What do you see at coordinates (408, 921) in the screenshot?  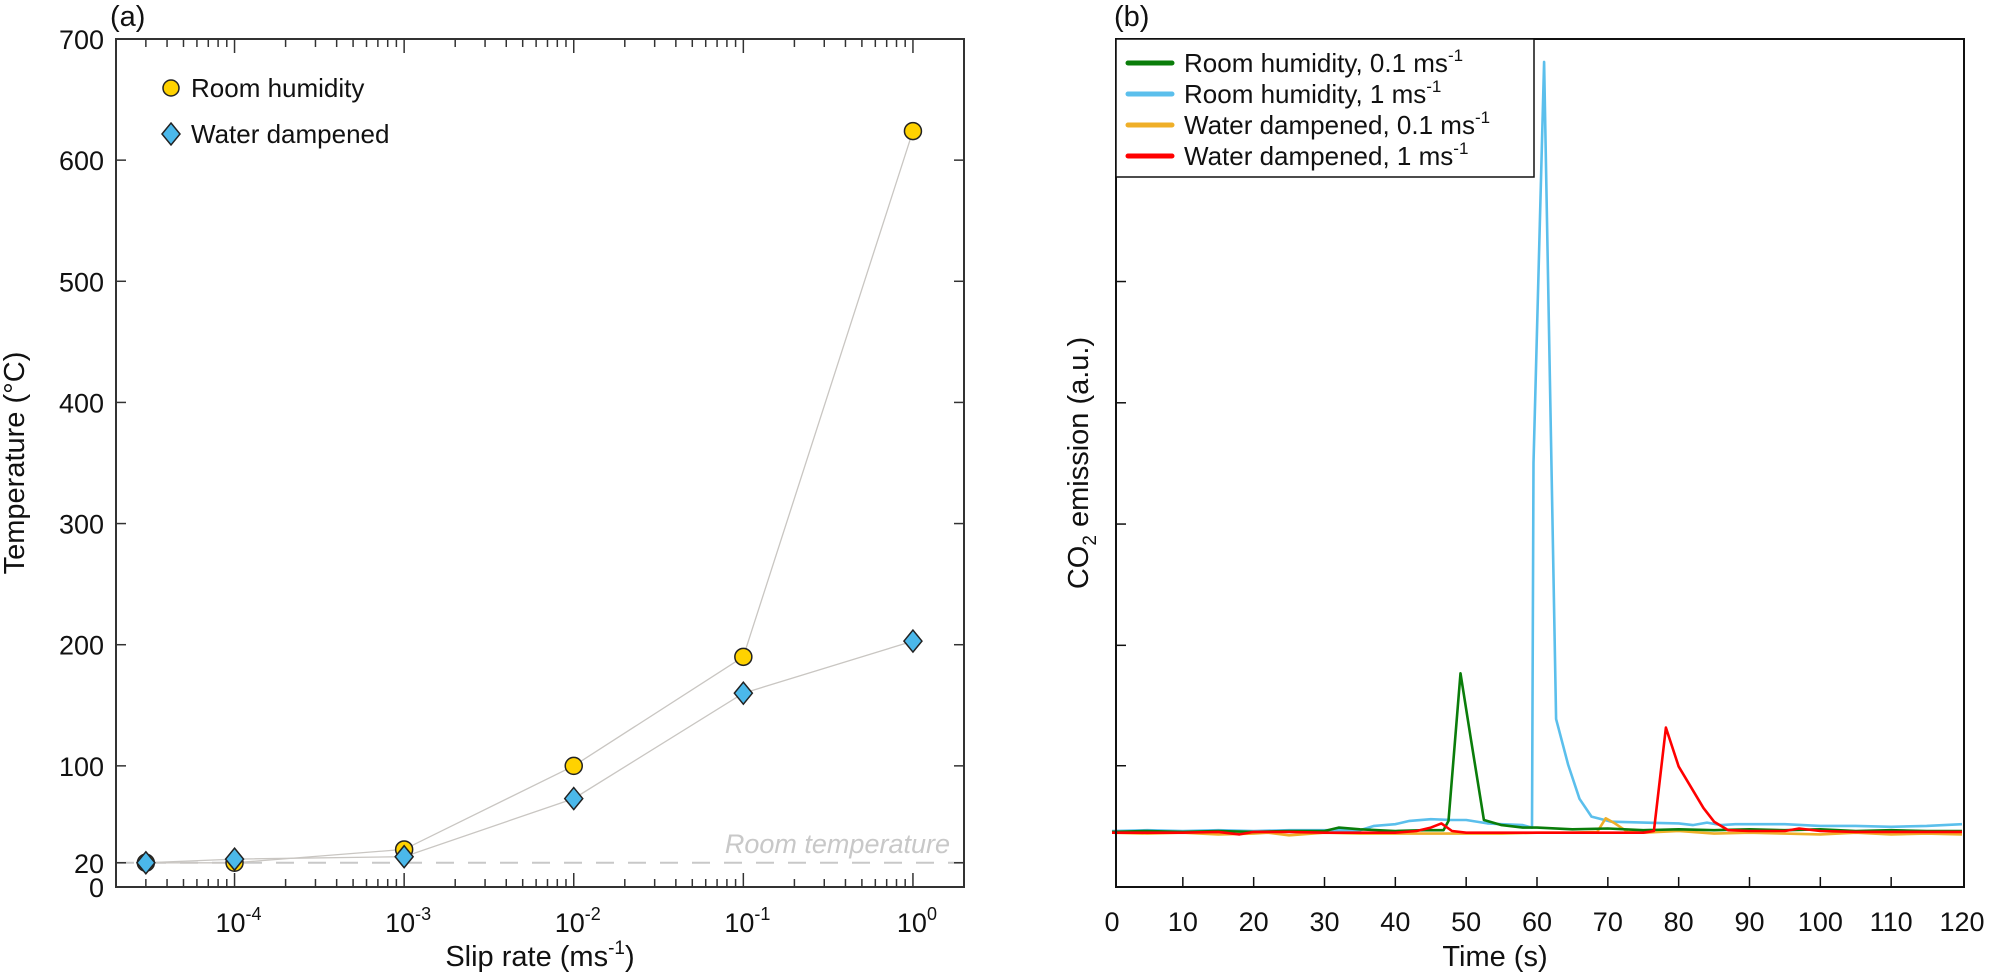 I see `x-tick-label: 10-3` at bounding box center [408, 921].